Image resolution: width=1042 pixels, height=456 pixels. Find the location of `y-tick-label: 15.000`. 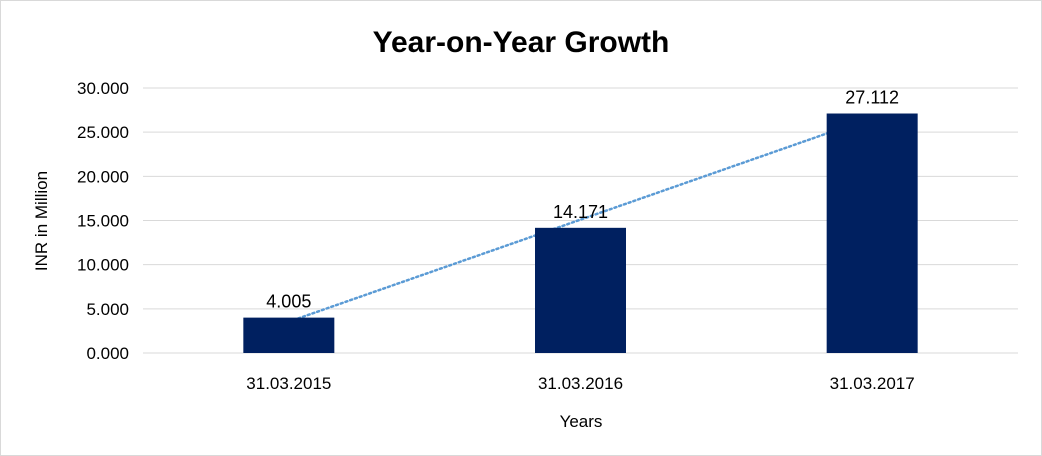

y-tick-label: 15.000 is located at coordinates (103, 221).